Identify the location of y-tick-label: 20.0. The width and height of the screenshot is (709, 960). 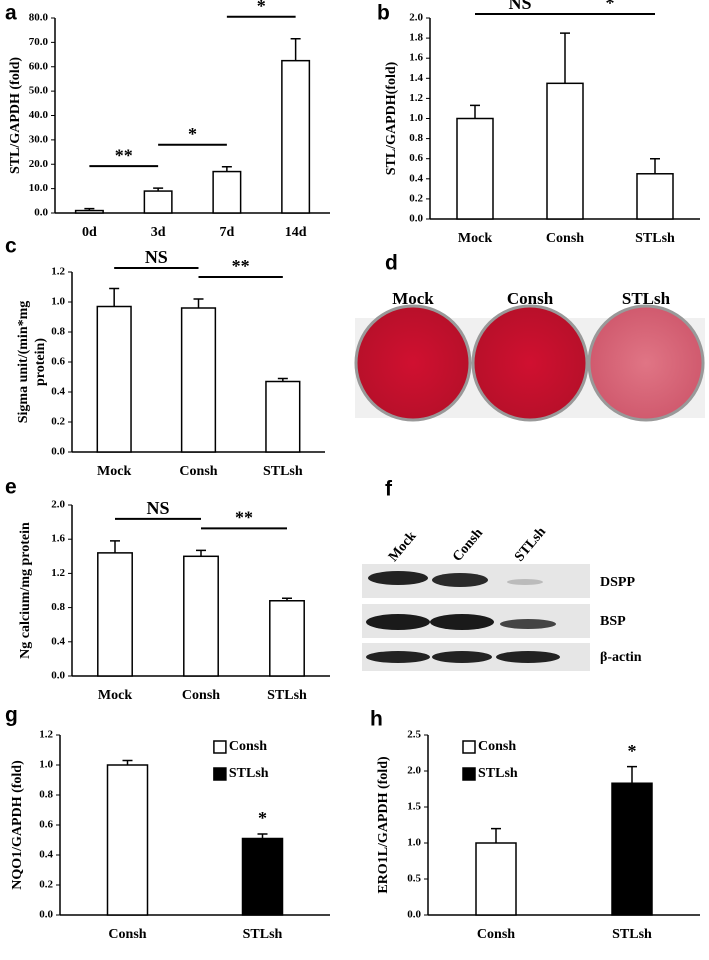
(39, 164).